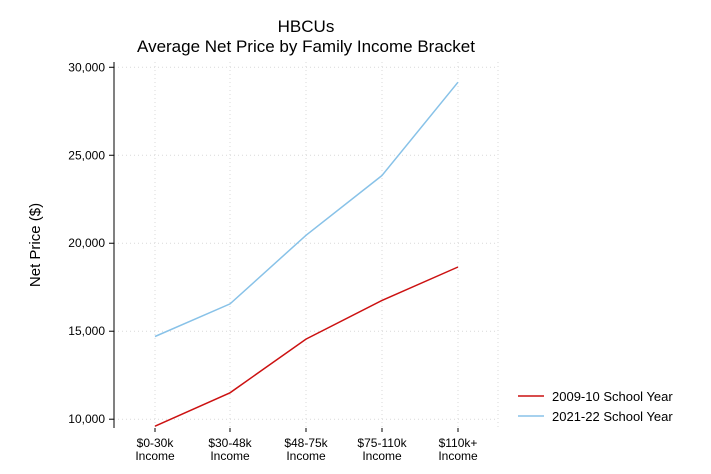  I want to click on x-tick-label: $48-75k, so click(306, 443).